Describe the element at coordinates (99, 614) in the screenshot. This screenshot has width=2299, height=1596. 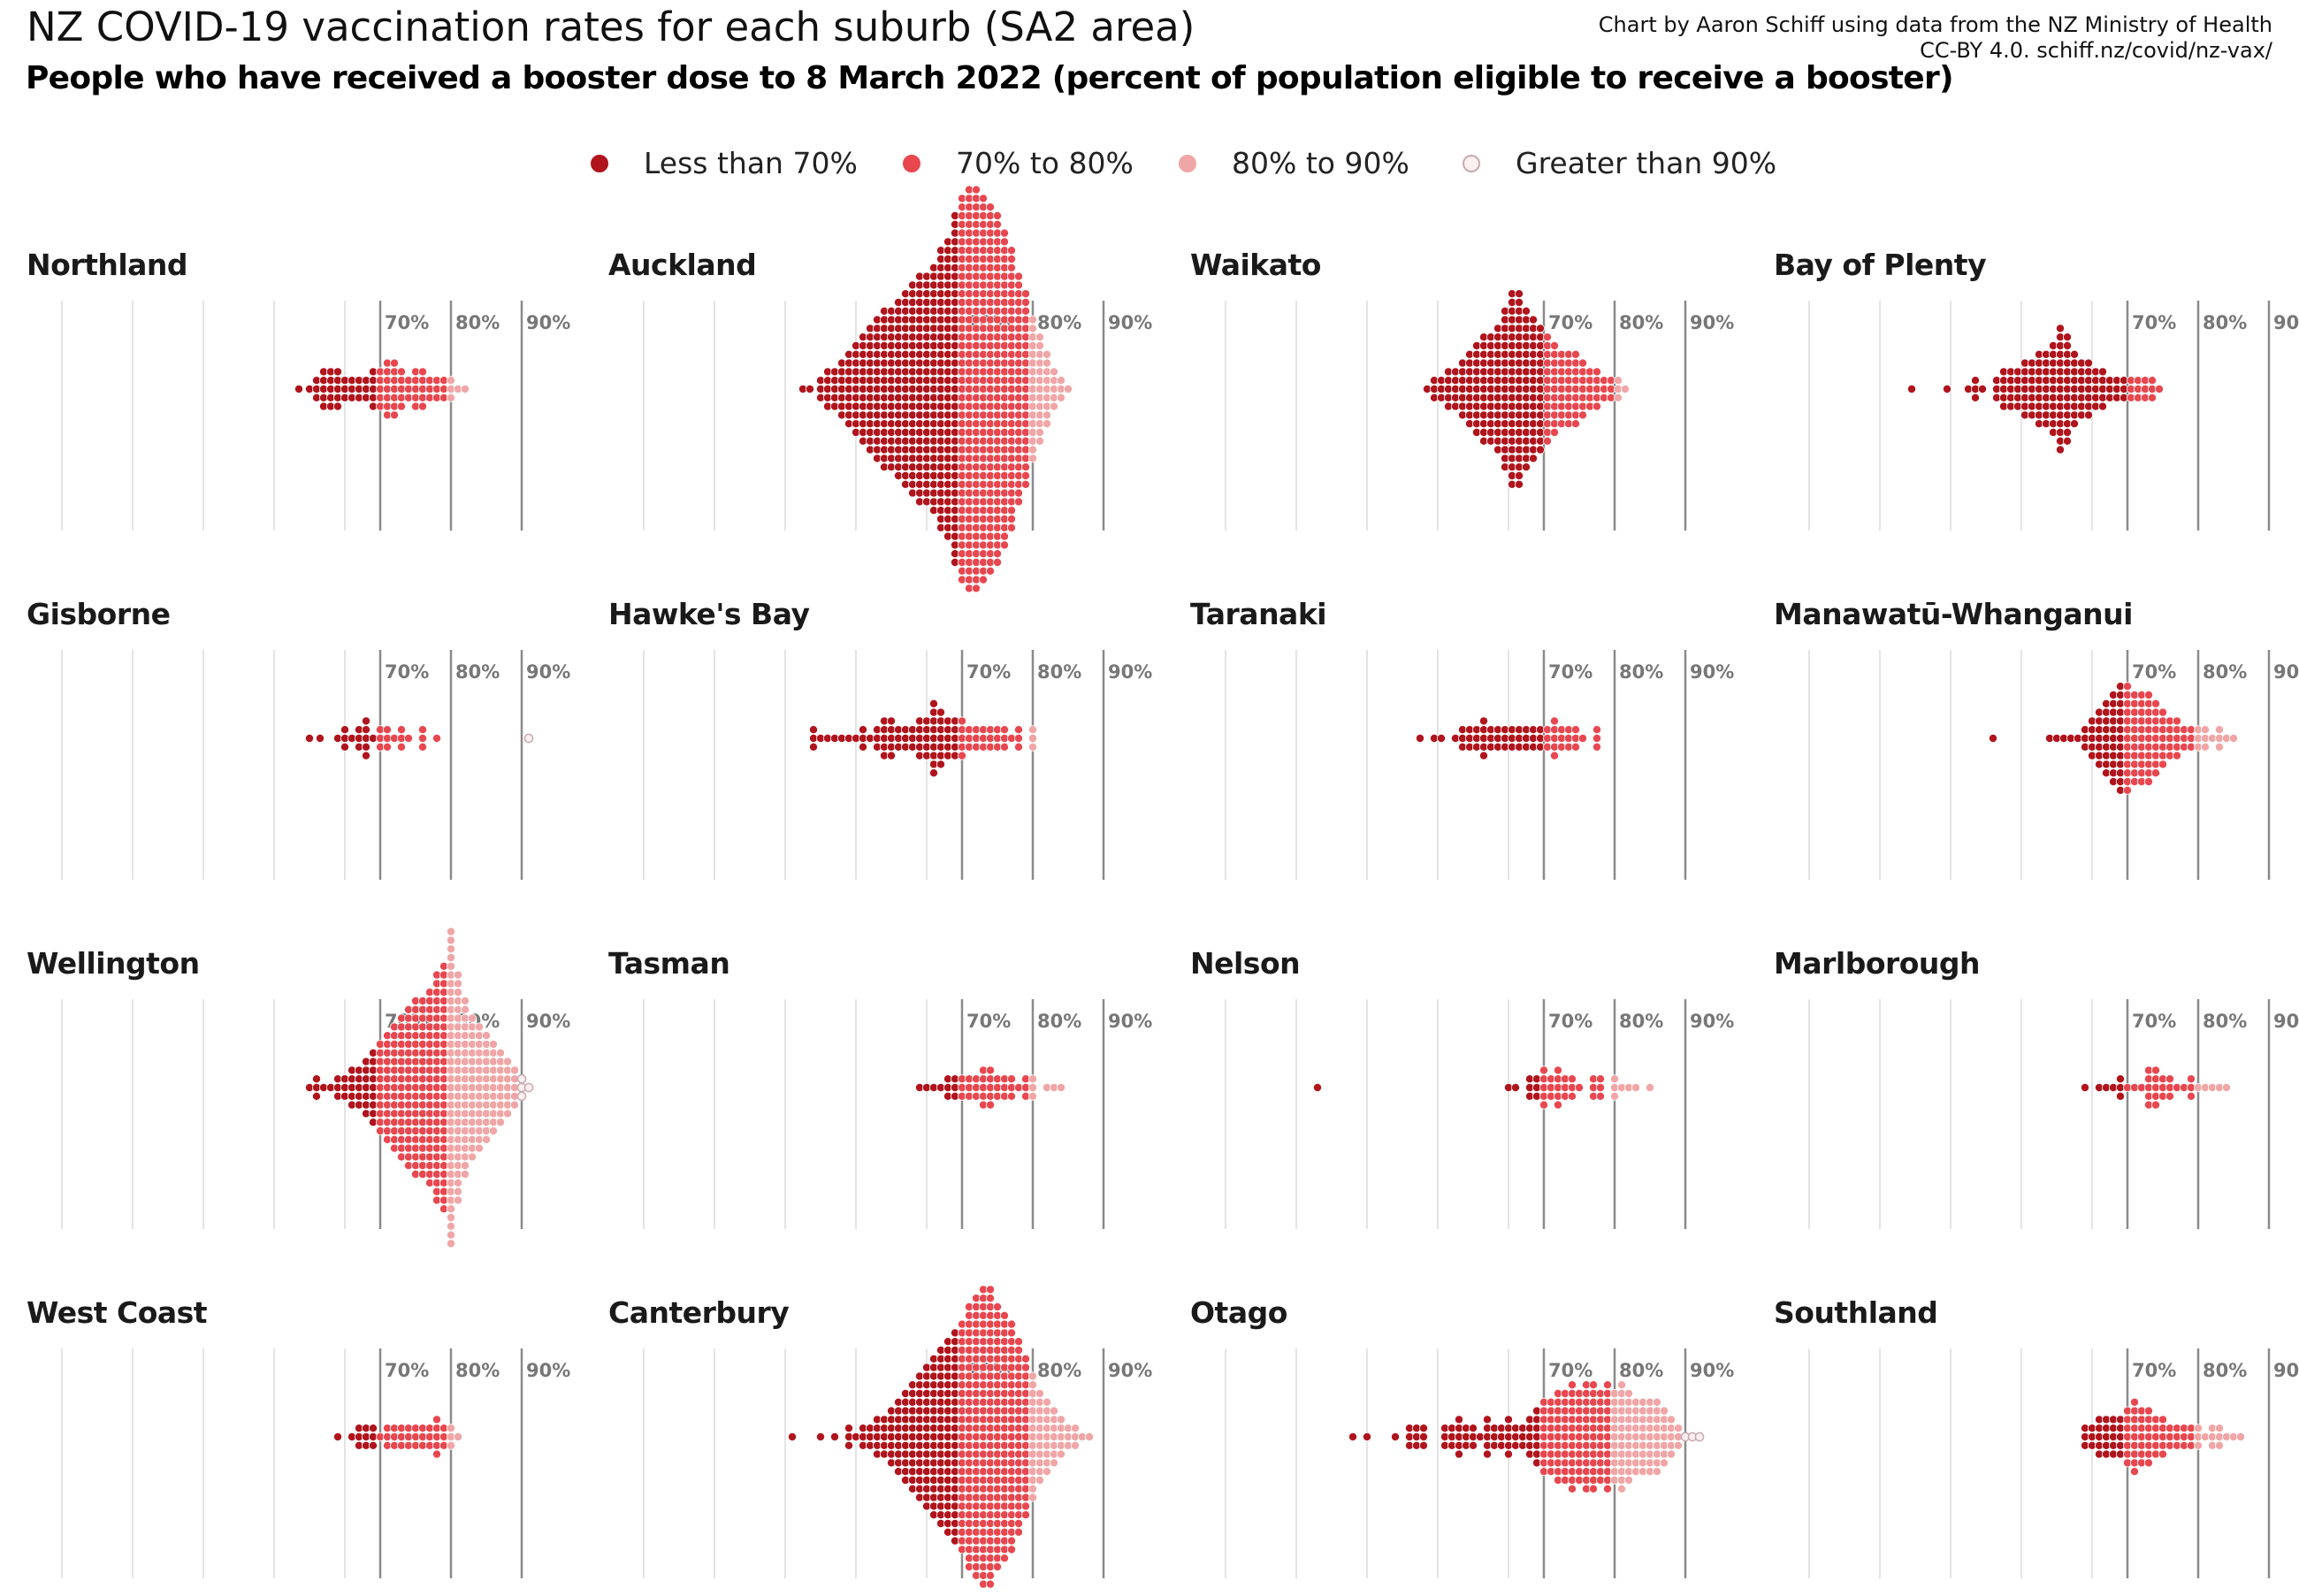
I see `panel-title: Gisborne` at that location.